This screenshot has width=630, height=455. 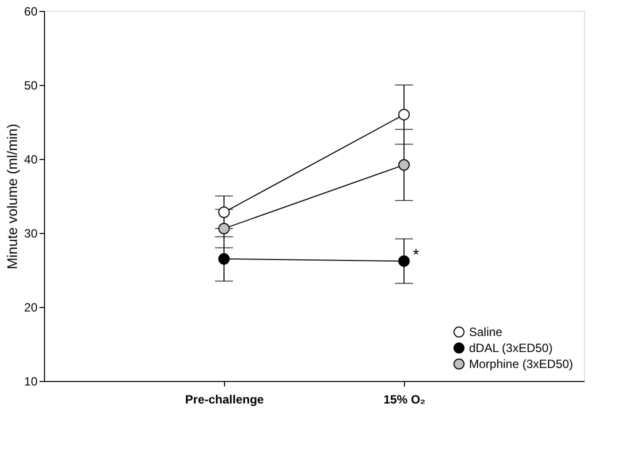 What do you see at coordinates (31, 11) in the screenshot?
I see `y-tick-label: 60` at bounding box center [31, 11].